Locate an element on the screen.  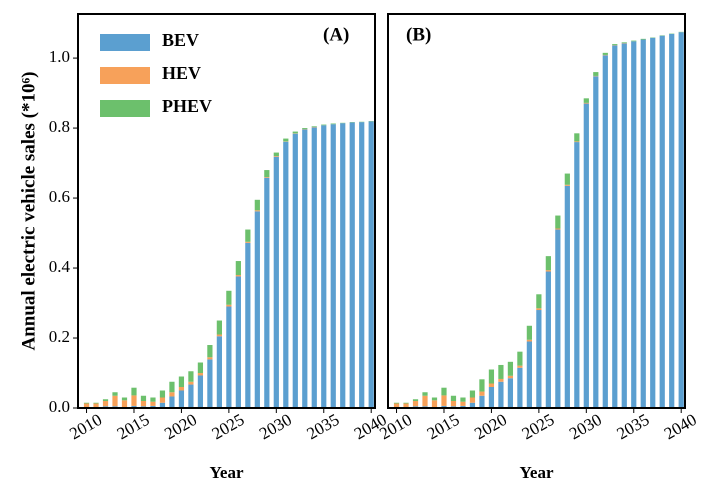
x-tick-label: 2040 is located at coordinates (680, 426).